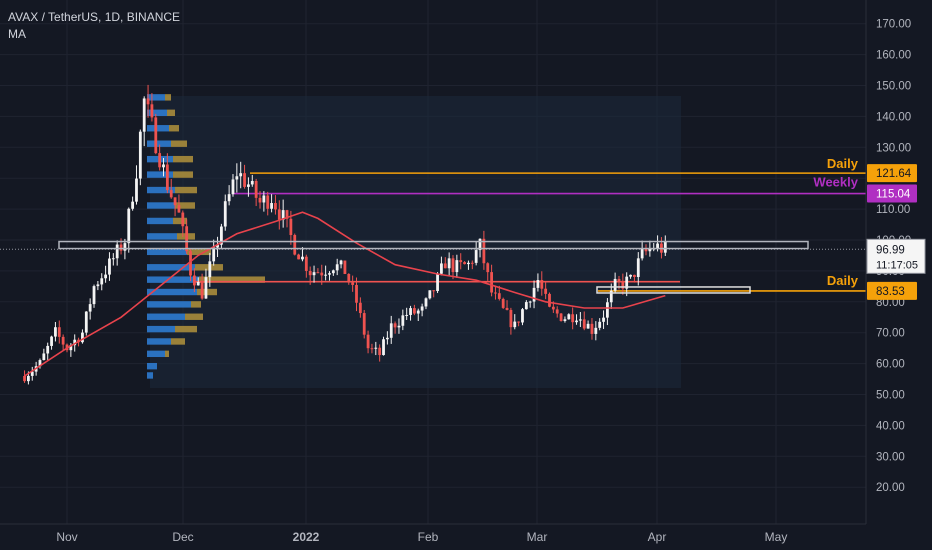  What do you see at coordinates (843, 280) in the screenshot?
I see `daily-lower-label: Daily` at bounding box center [843, 280].